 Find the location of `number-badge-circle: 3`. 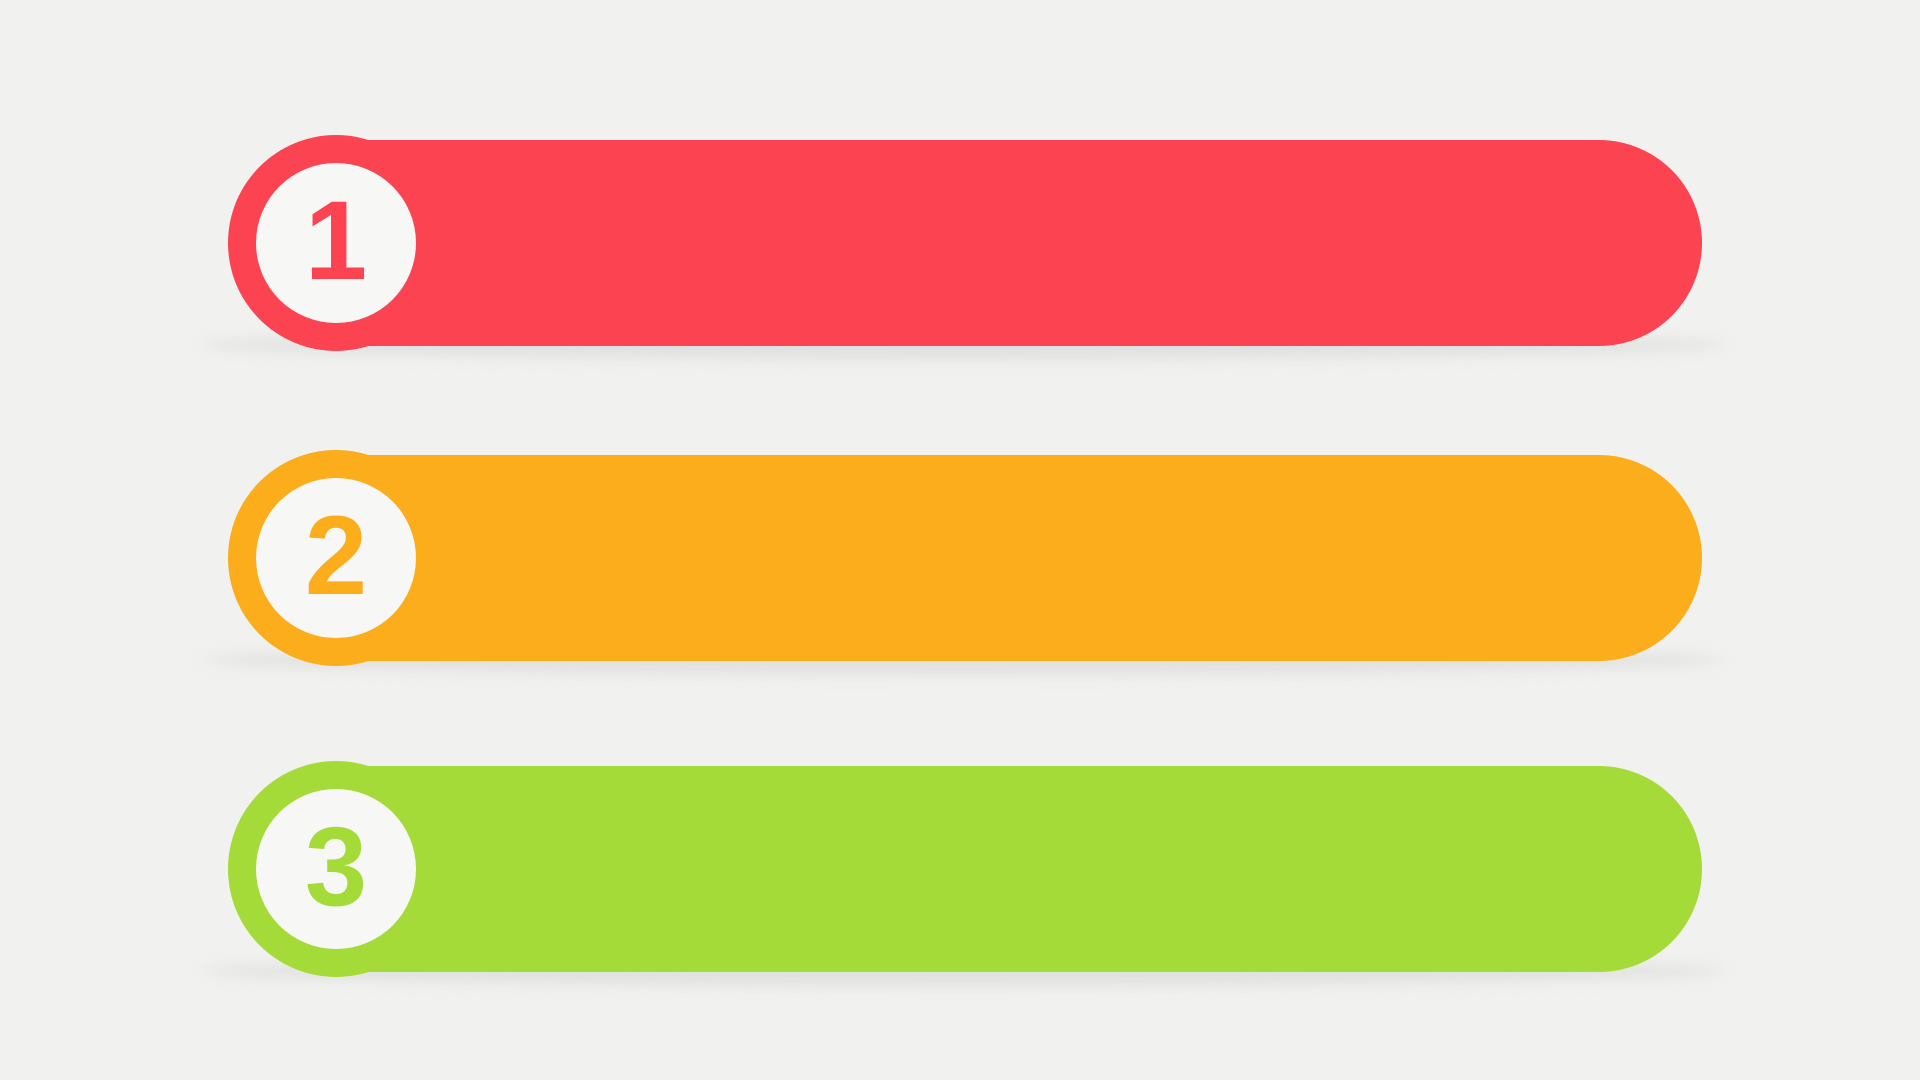

number-badge-circle: 3 is located at coordinates (336, 869).